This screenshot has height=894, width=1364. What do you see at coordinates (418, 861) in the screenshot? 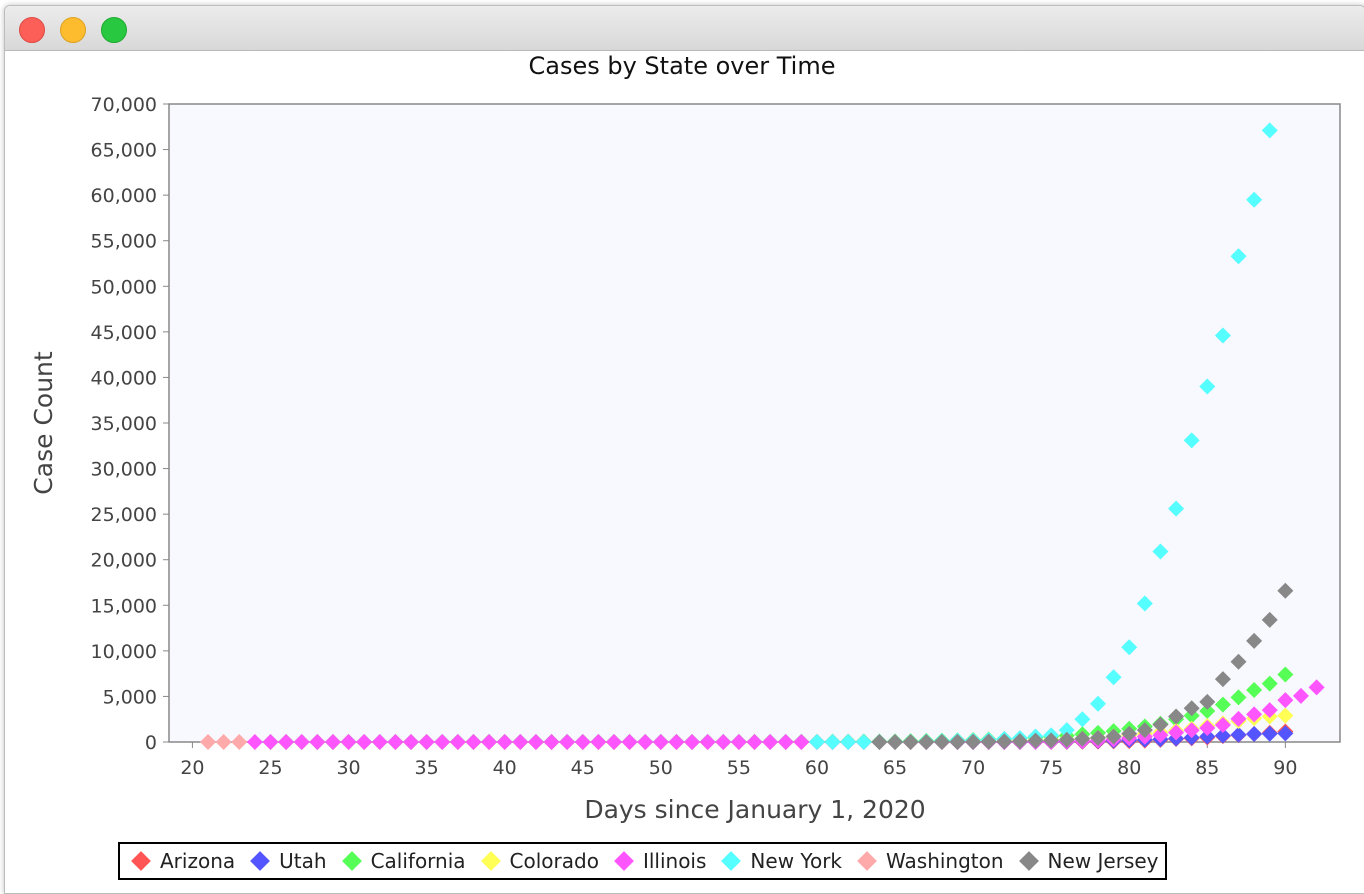
I see `legend-label: California` at bounding box center [418, 861].